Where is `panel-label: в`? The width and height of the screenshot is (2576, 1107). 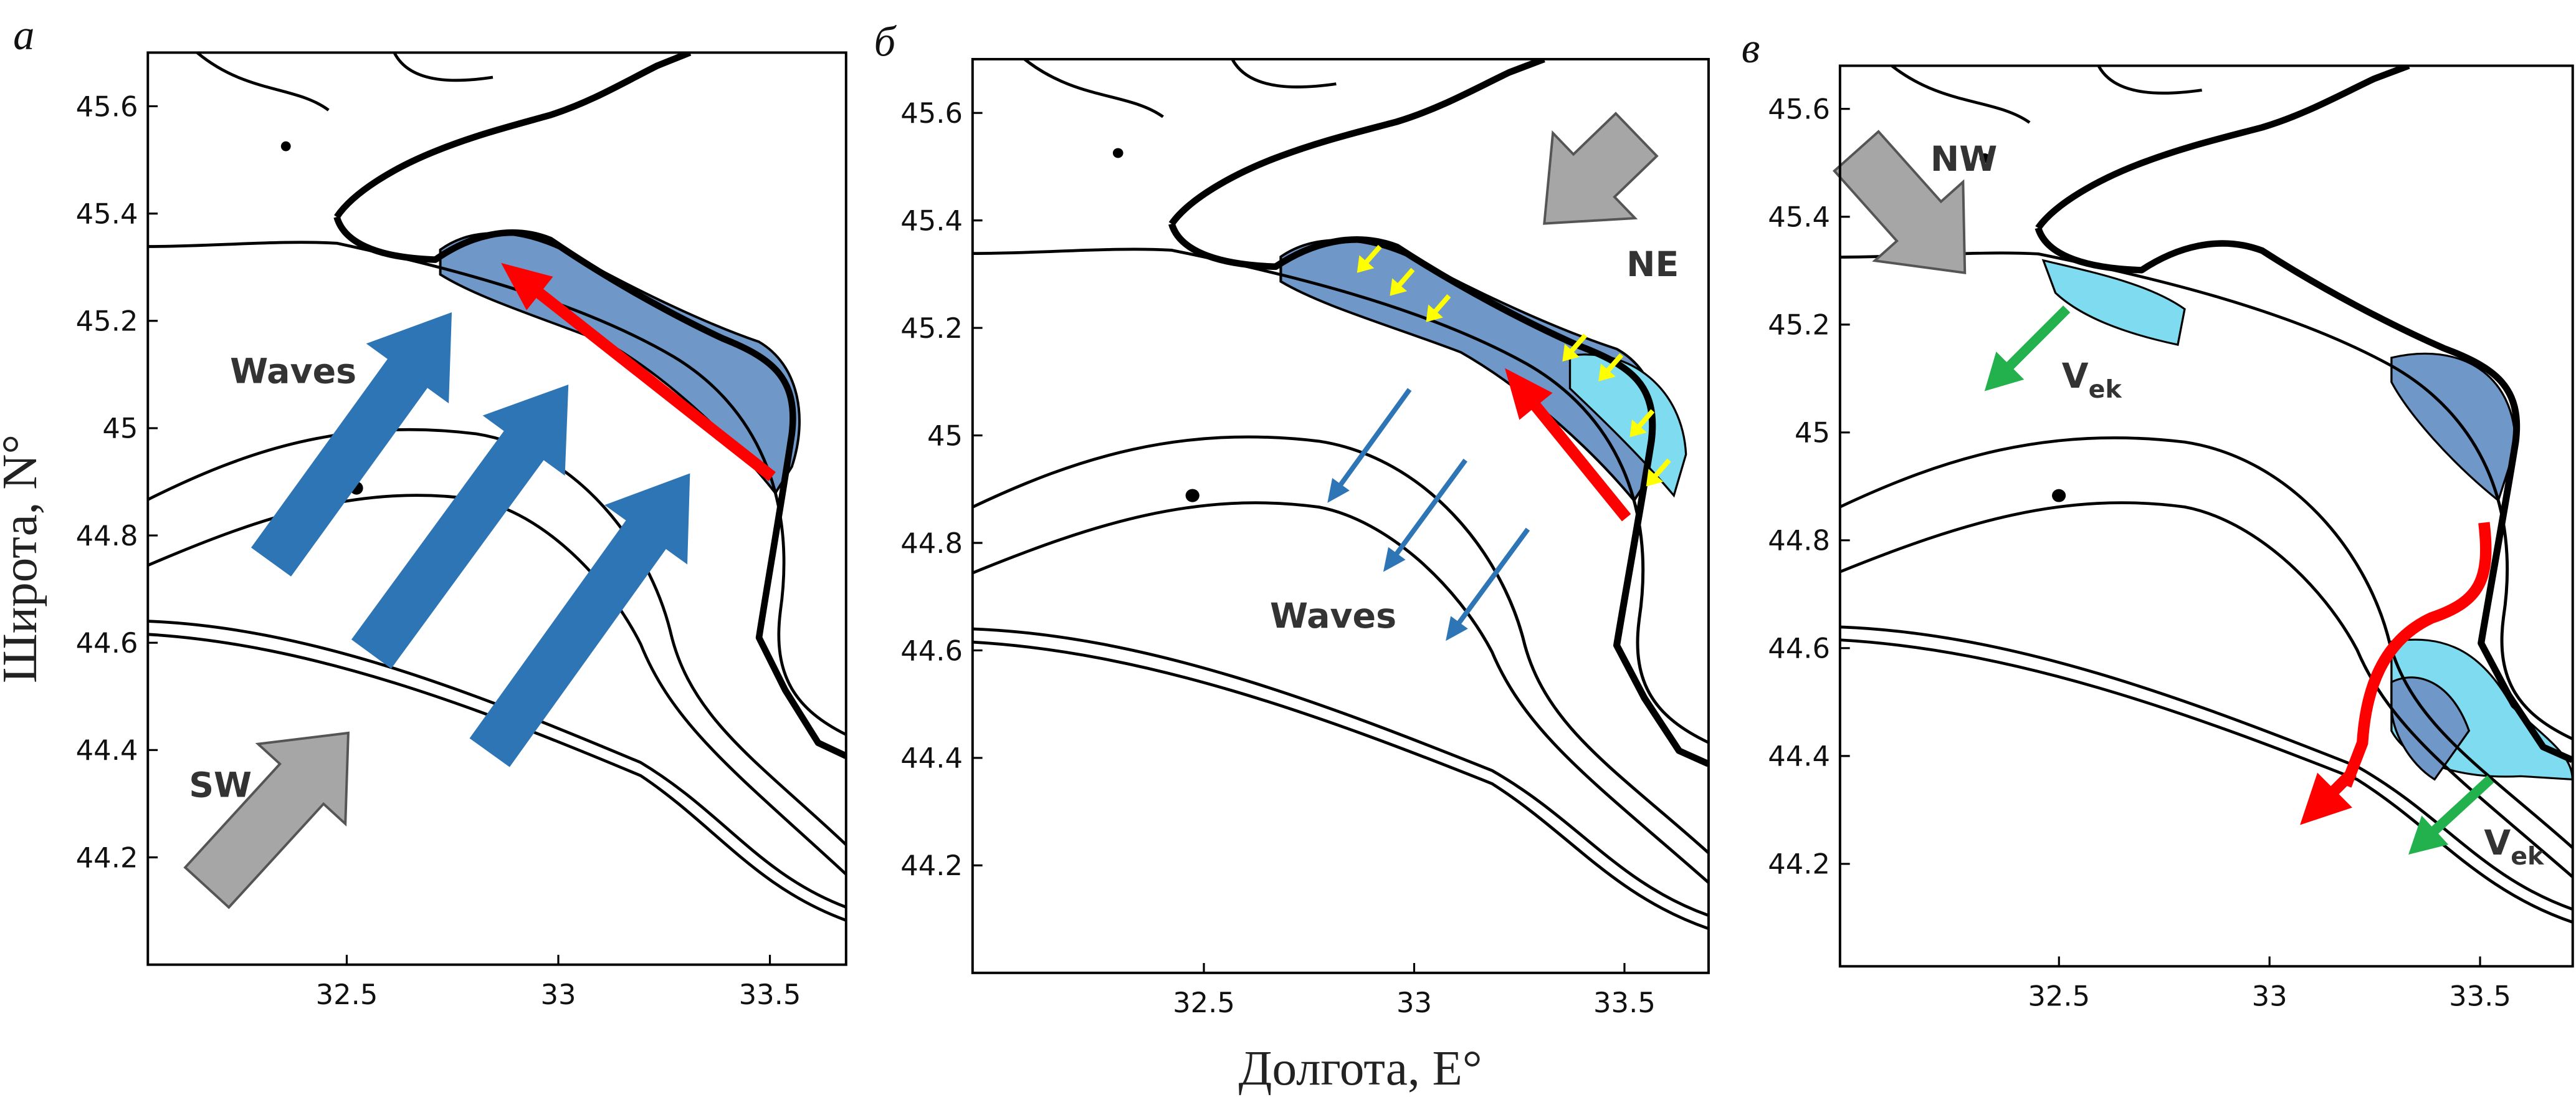 panel-label: в is located at coordinates (1751, 48).